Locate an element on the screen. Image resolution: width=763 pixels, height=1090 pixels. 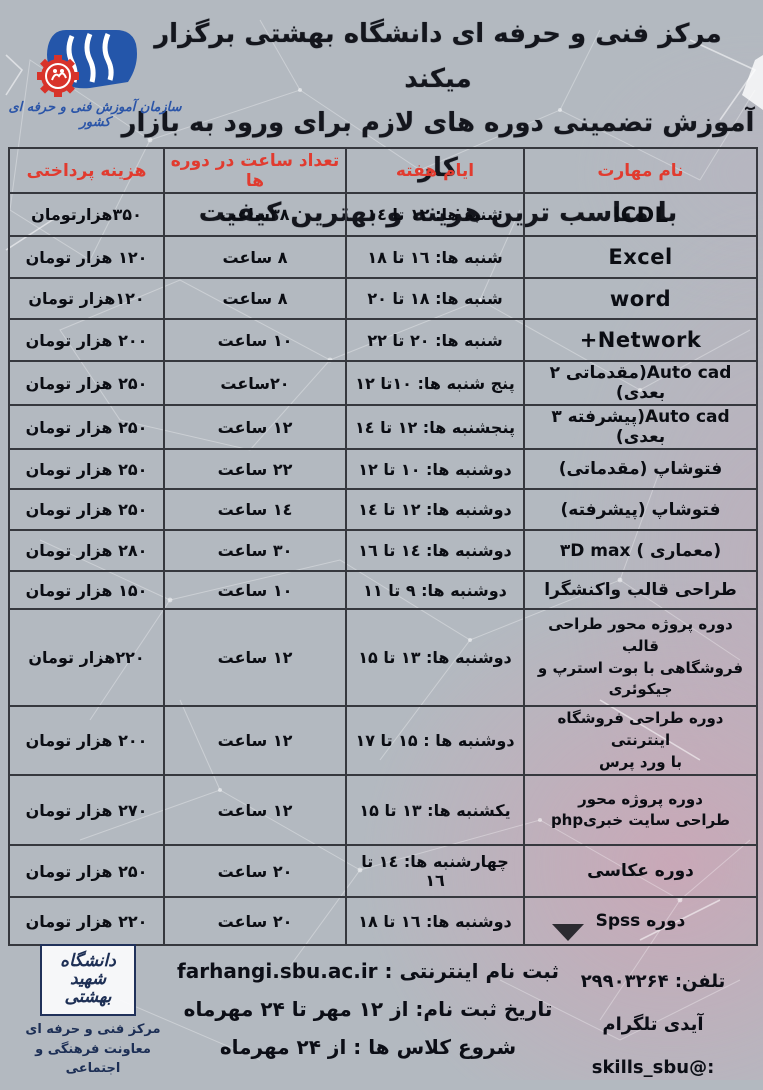
hours-cell: ۳۰ ساعت is located at coordinates (255, 550).